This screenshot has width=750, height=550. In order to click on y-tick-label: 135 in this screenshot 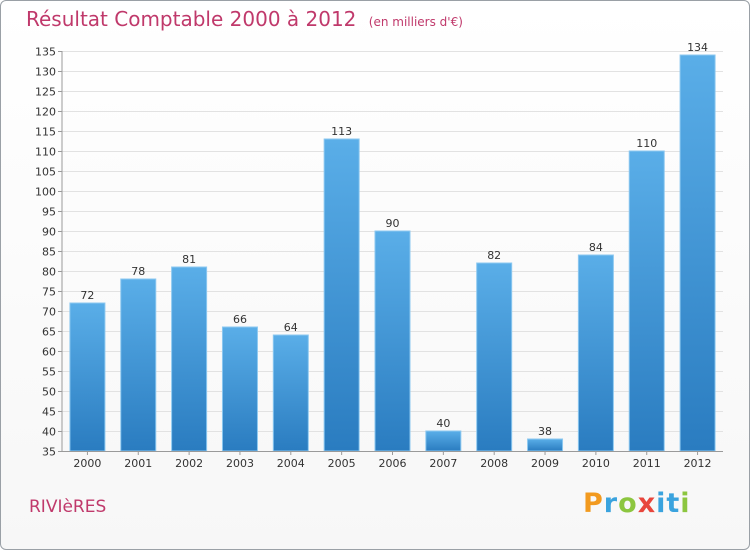, I will do `click(45, 52)`.